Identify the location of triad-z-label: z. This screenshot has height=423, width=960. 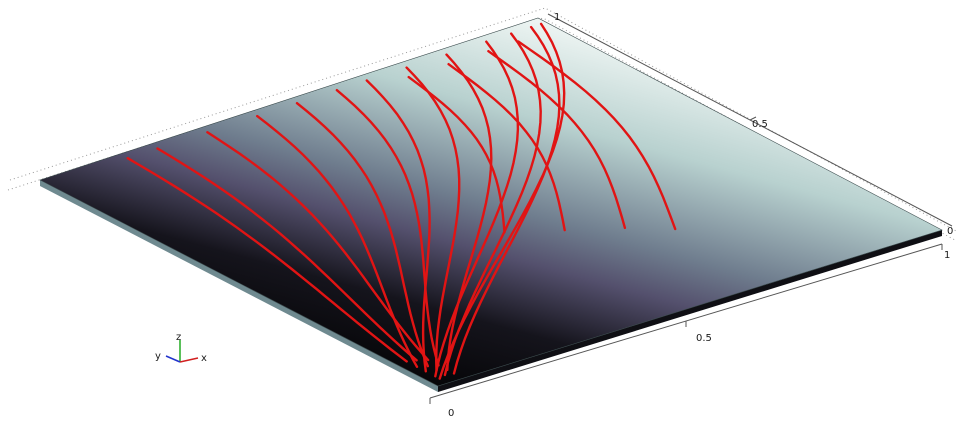
(178, 337).